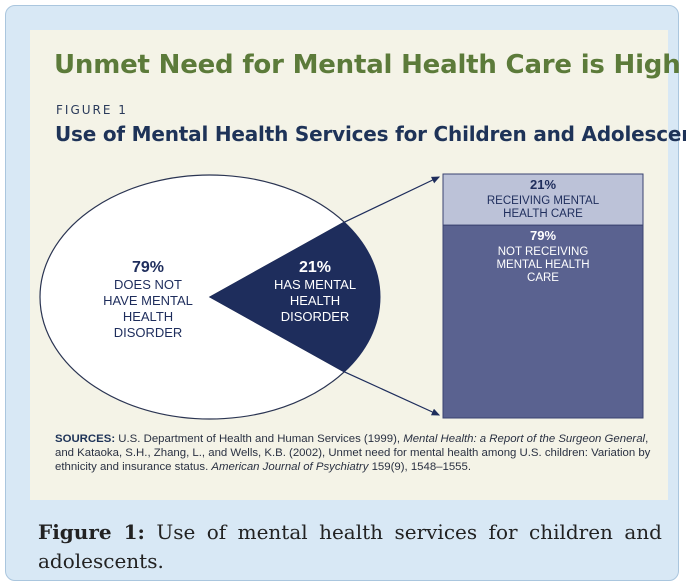 This screenshot has height=588, width=686. What do you see at coordinates (543, 321) in the screenshot?
I see `breakdown-not-receiving-care-bar` at bounding box center [543, 321].